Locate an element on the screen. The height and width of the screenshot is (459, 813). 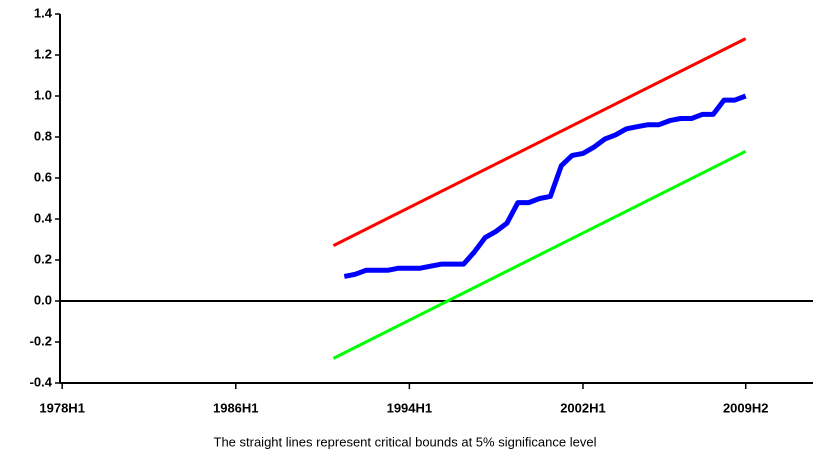
y-tick-label: 0.0 is located at coordinates (43, 299).